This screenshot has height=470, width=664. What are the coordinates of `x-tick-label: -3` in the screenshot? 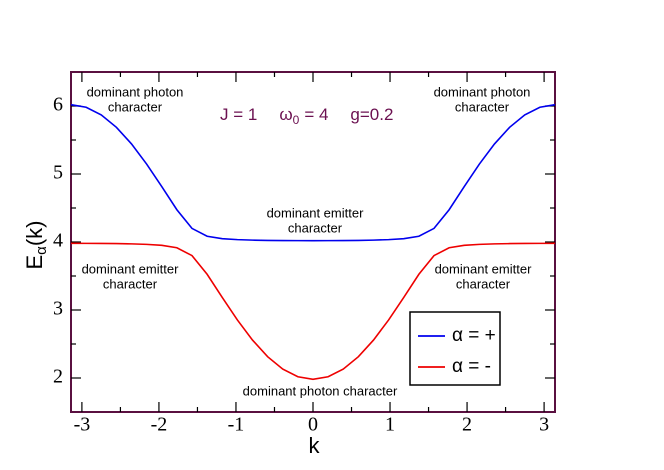 It's located at (82, 425).